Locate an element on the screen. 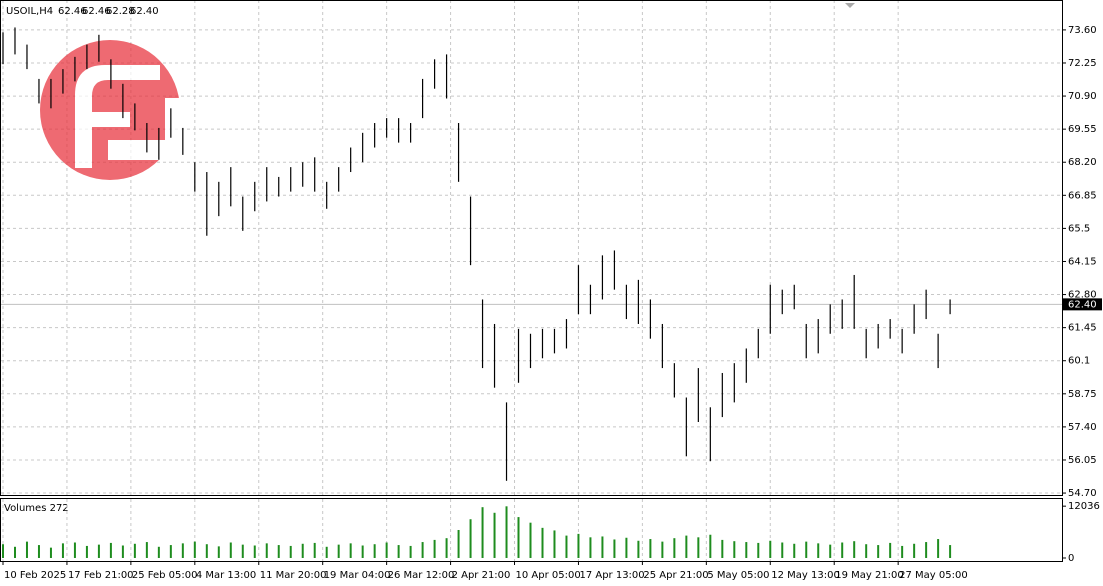 This screenshot has height=586, width=1103. x-tick-label: 2 Apr 21:00 is located at coordinates (481, 575).